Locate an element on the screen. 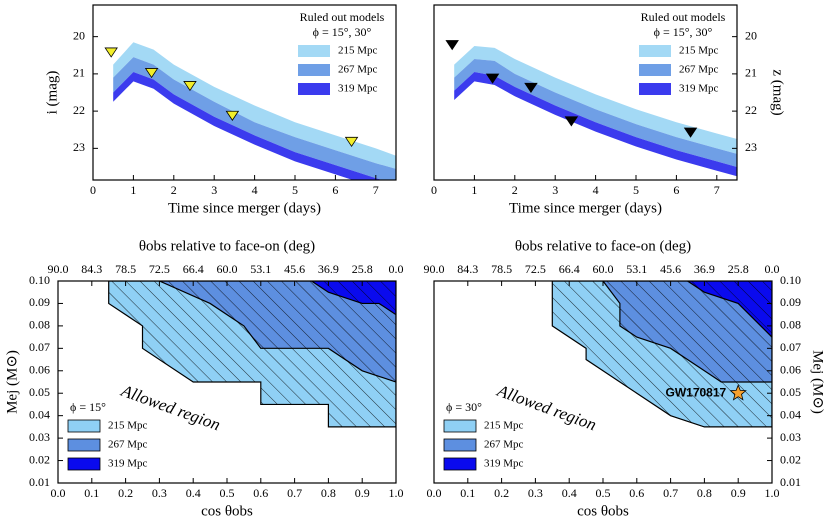  y-axis-label: z (mag) is located at coordinates (778, 92).